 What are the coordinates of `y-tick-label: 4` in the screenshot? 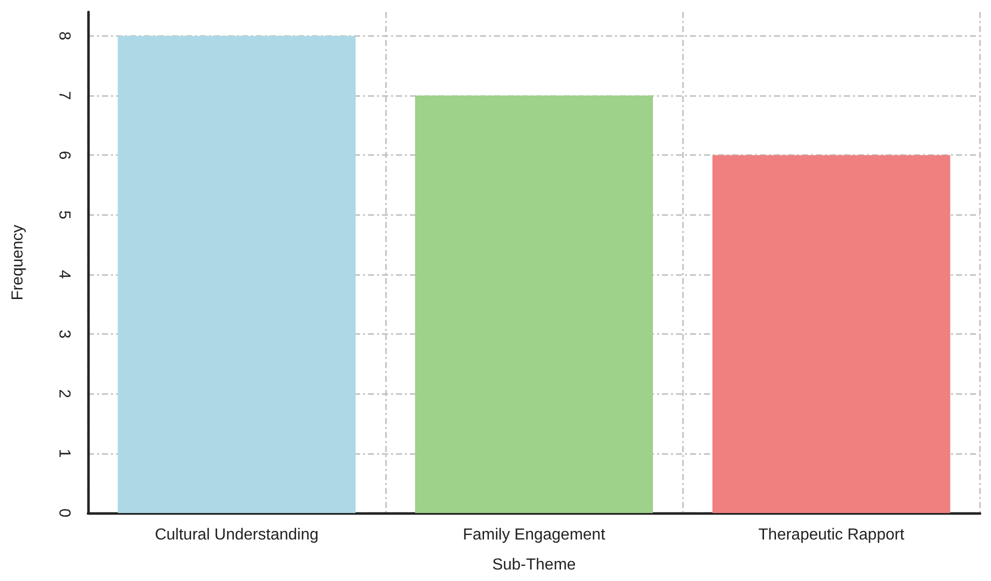 It's located at (64, 274).